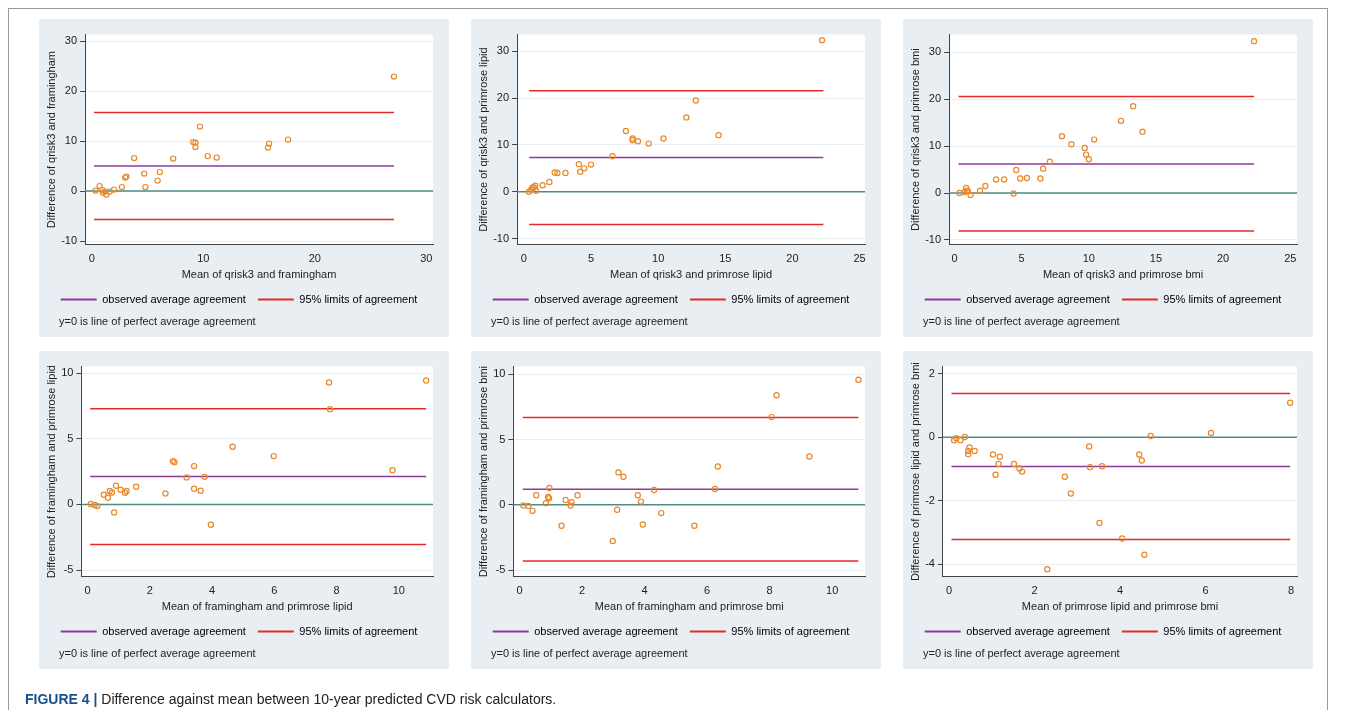 The image size is (1346, 710). Describe the element at coordinates (329, 699) in the screenshot. I see `text: Difference against mean between 10-year predicted CVD risk calculators.` at that location.